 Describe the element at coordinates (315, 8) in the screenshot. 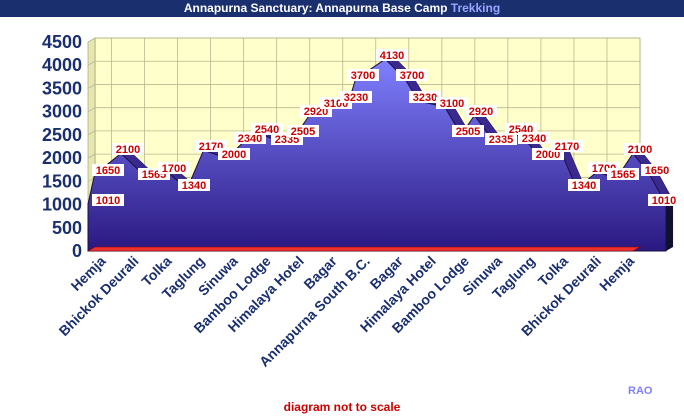

I see `chart-title-main: Annapurna Sanctuary: Annapurna Base Camp` at that location.